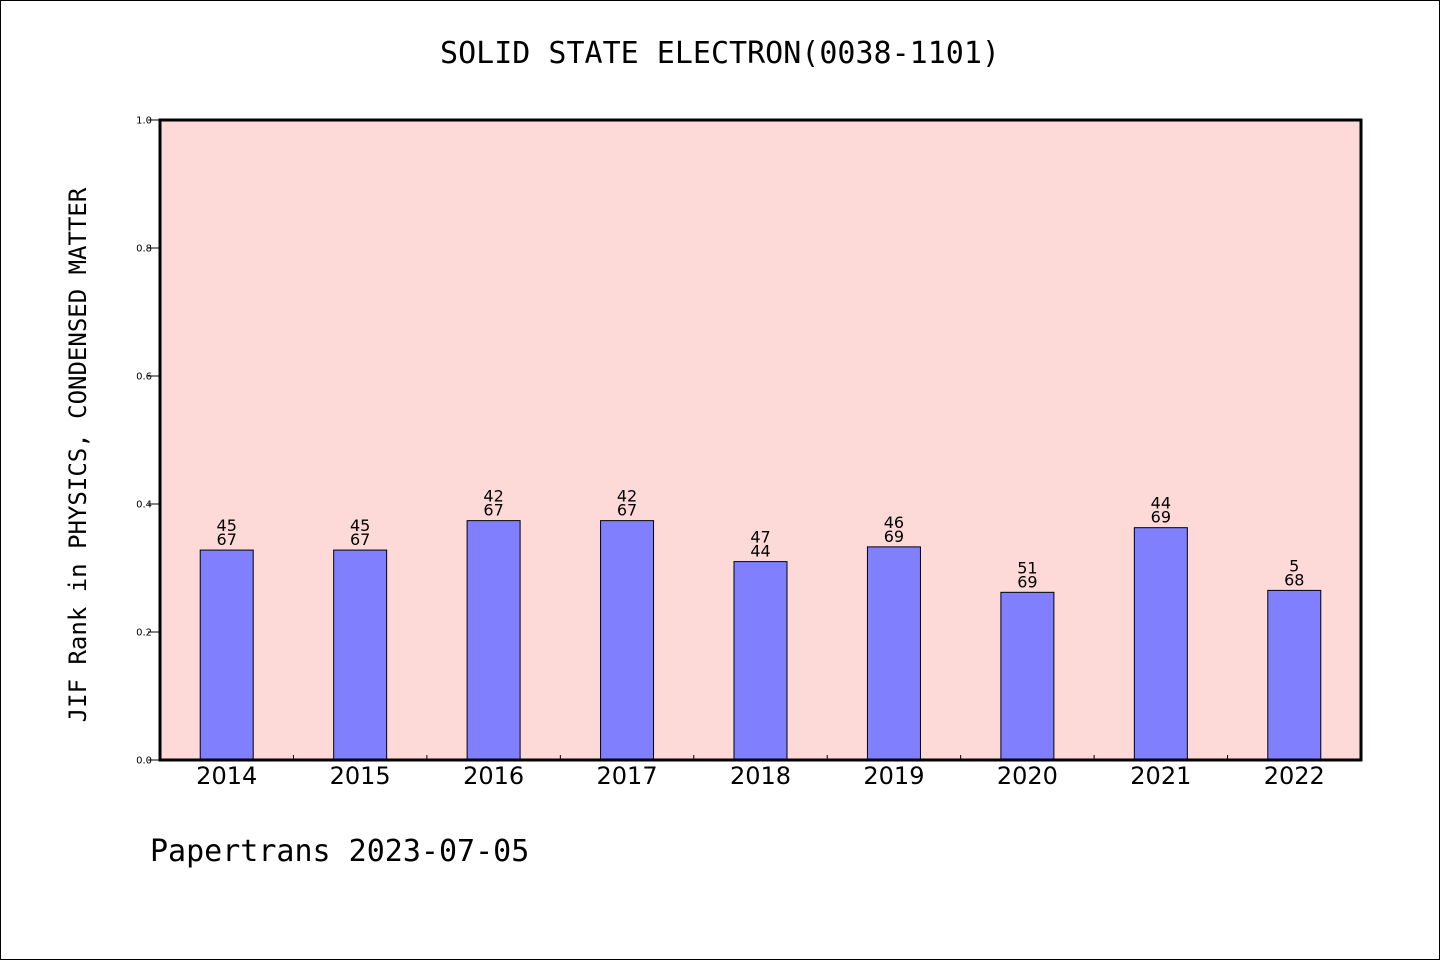 This screenshot has height=960, width=1440. Describe the element at coordinates (1027, 676) in the screenshot. I see `bar-2020` at that location.